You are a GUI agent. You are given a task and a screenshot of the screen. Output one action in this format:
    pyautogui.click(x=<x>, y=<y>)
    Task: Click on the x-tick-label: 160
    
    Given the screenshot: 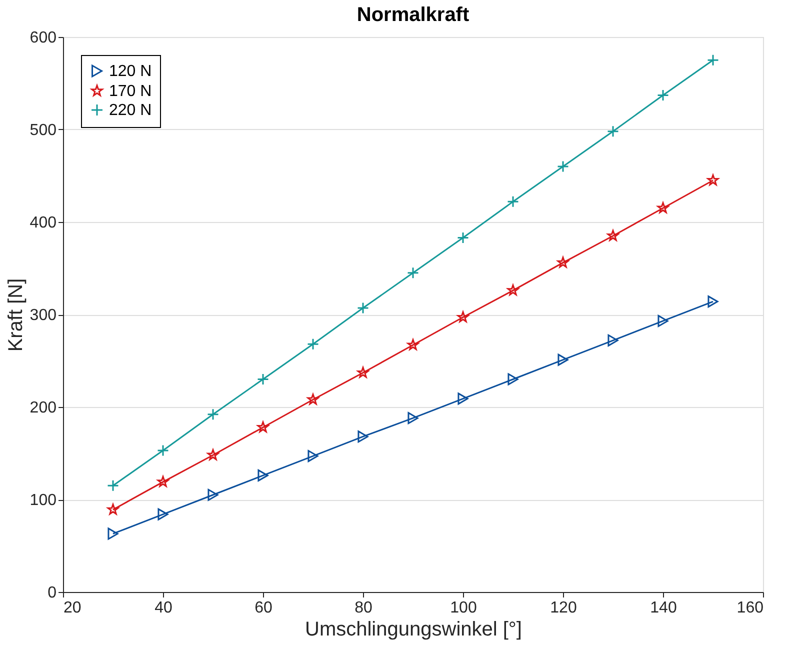 What is the action you would take?
    pyautogui.click(x=750, y=608)
    